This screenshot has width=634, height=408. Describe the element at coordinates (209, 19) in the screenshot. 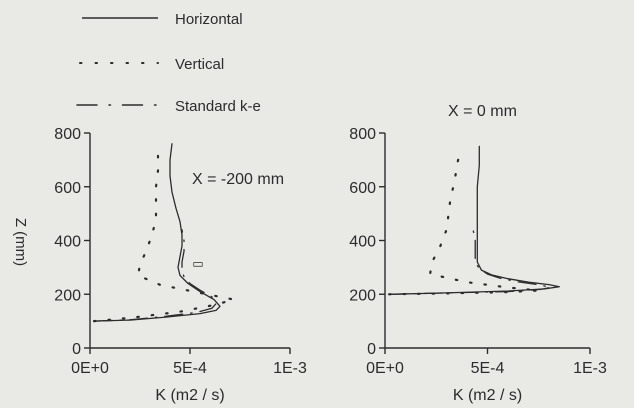

I see `legend-label: Horizontal` at that location.